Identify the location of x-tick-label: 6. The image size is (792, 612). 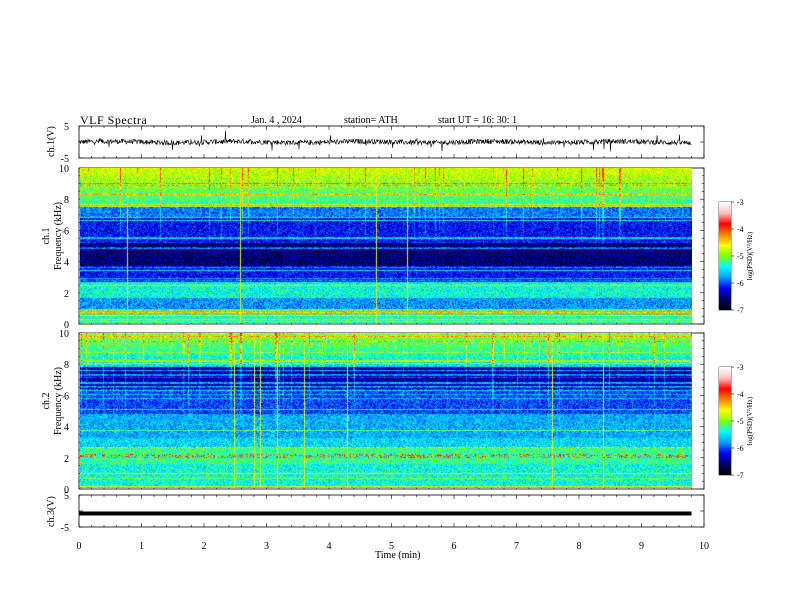
(454, 546).